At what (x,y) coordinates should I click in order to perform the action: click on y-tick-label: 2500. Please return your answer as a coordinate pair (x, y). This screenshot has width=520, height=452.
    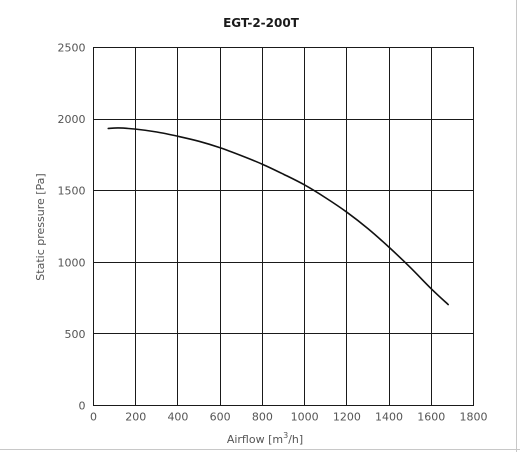
    Looking at the image, I should click on (72, 48).